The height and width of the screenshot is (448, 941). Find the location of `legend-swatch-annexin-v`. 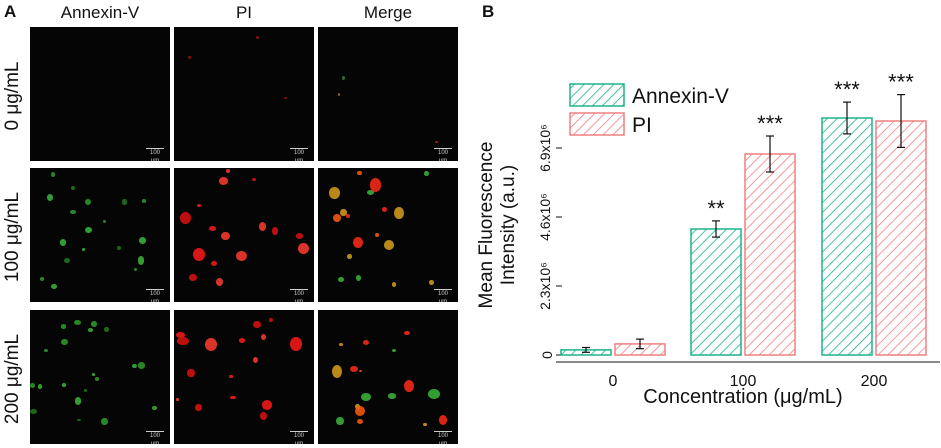

legend-swatch-annexin-v is located at coordinates (597, 95).